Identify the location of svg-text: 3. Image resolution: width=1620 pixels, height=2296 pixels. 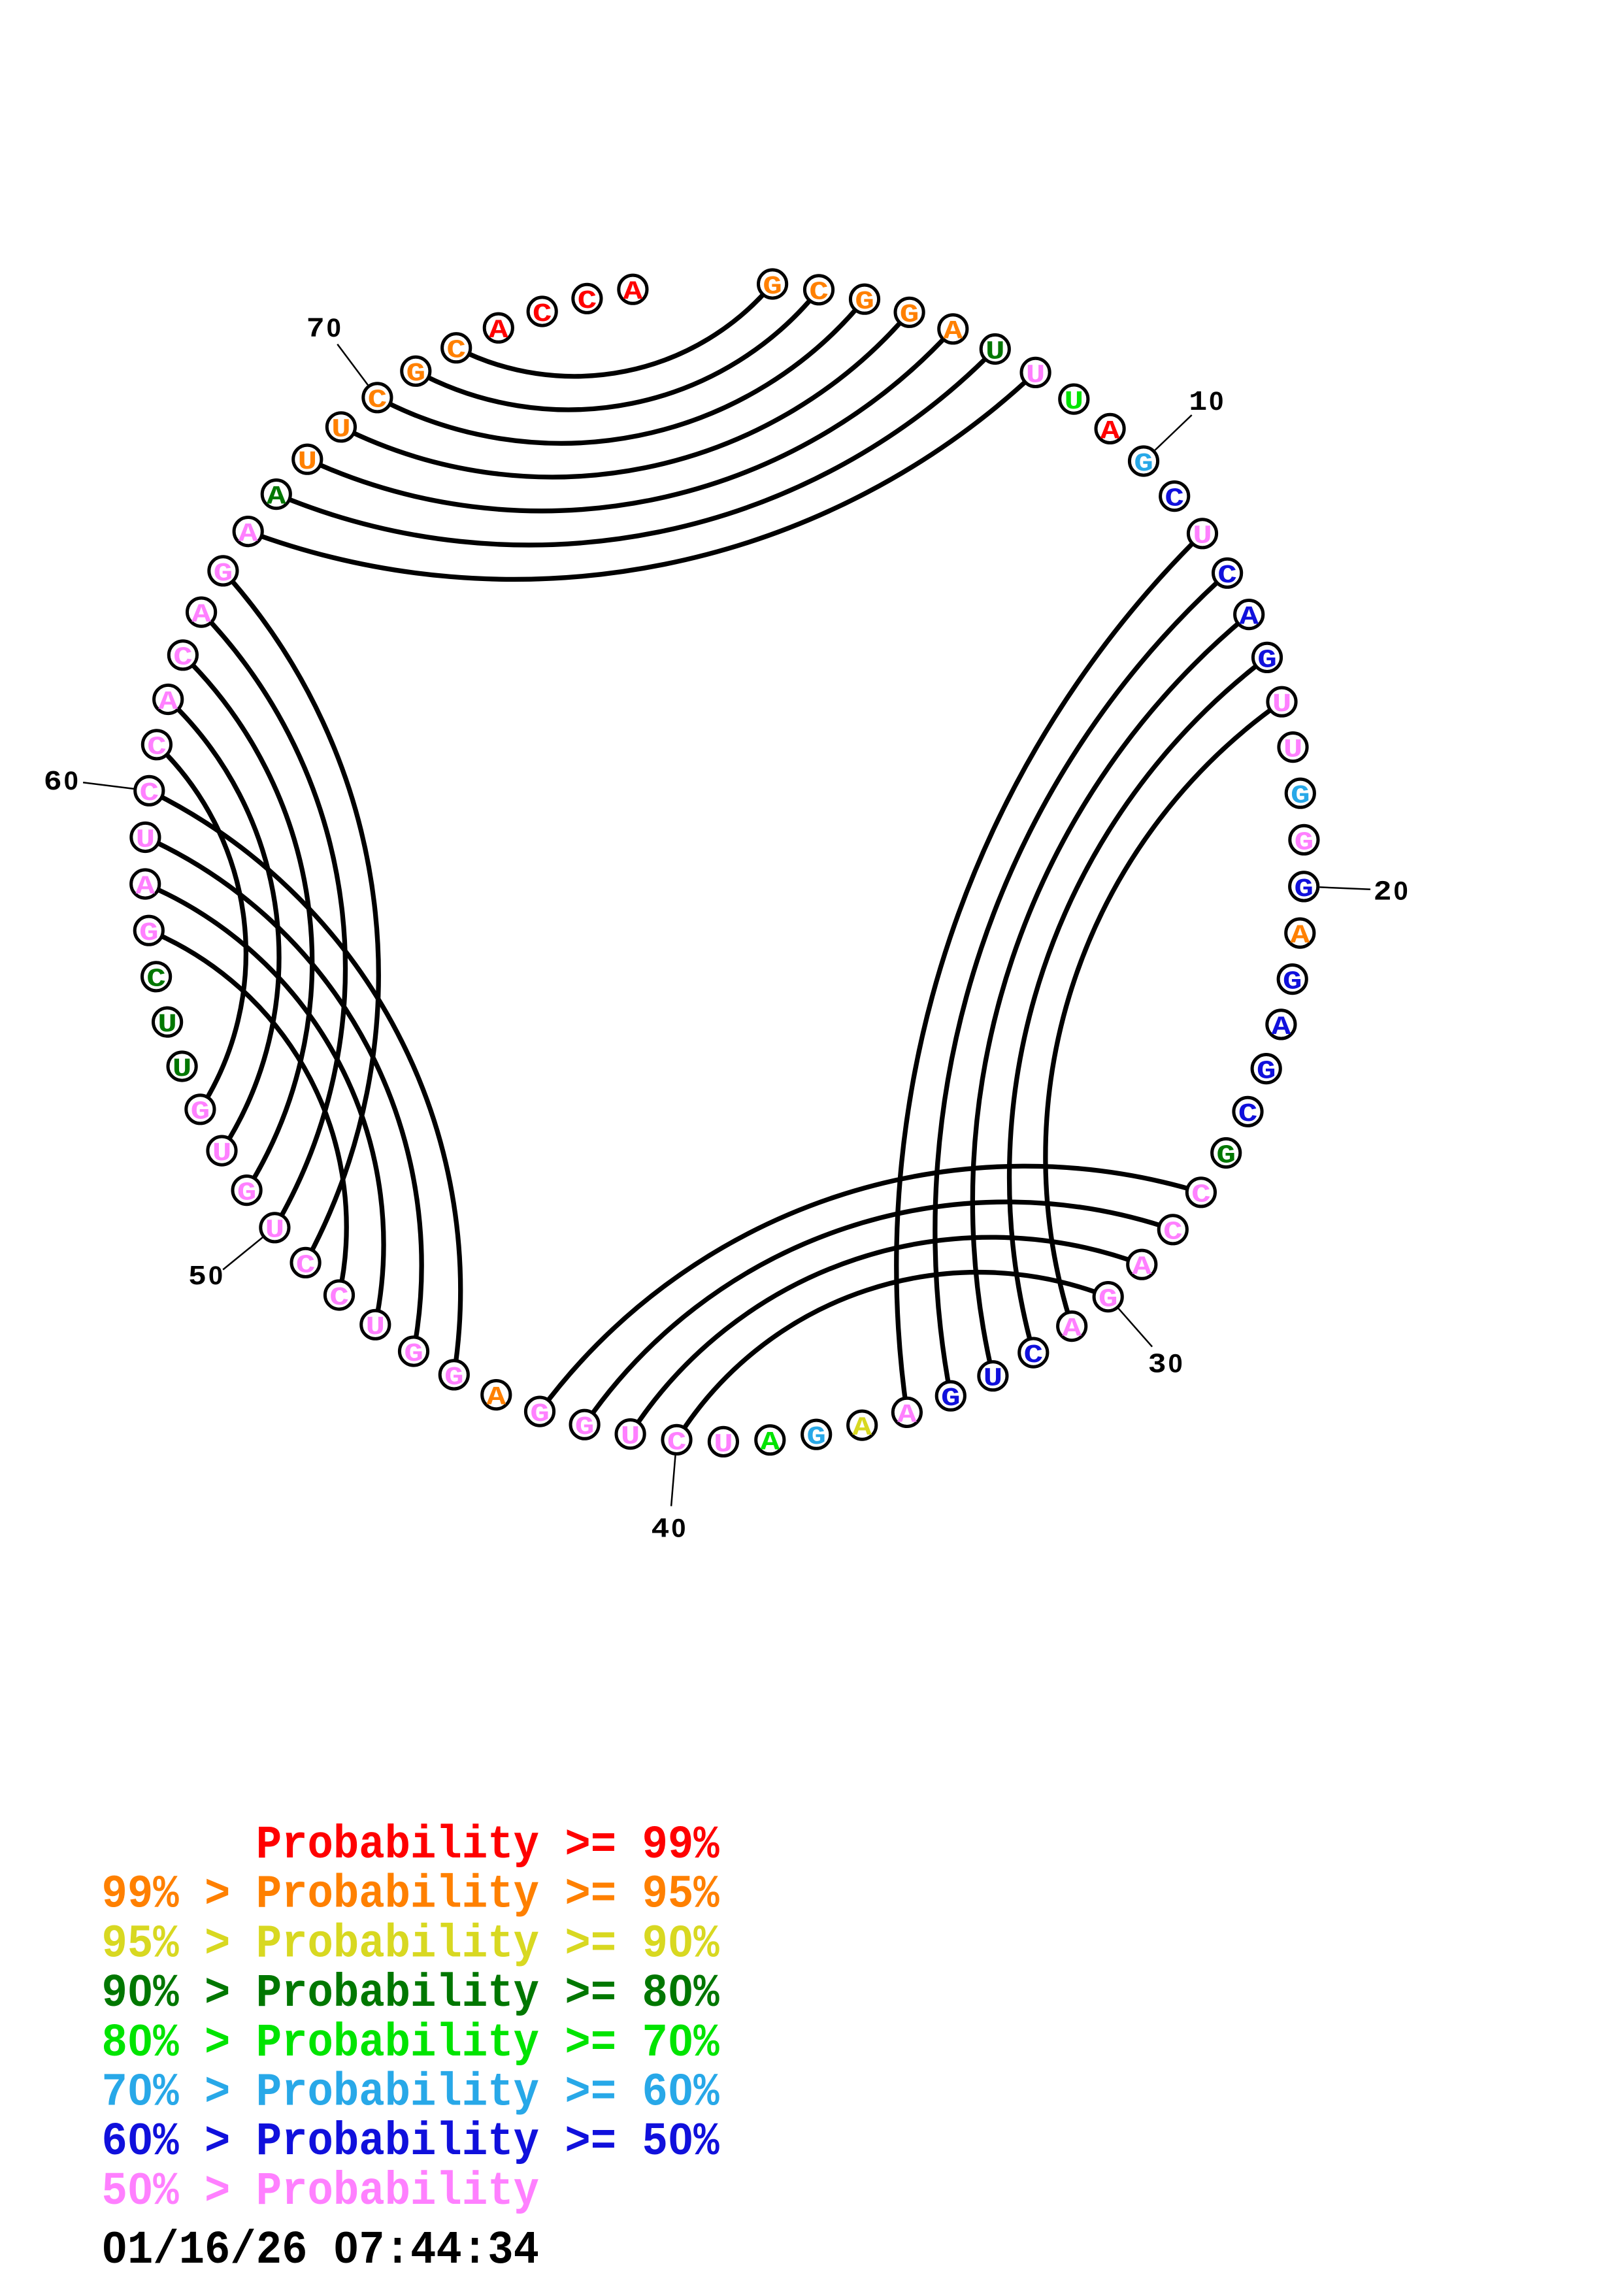
(1166, 1365).